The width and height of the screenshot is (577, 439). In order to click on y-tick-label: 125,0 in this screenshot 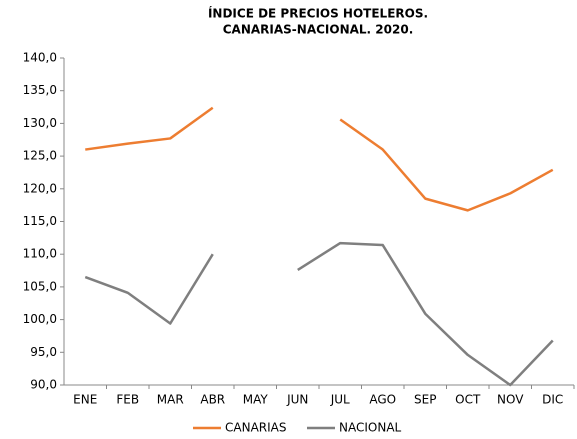, I will do `click(40, 156)`.